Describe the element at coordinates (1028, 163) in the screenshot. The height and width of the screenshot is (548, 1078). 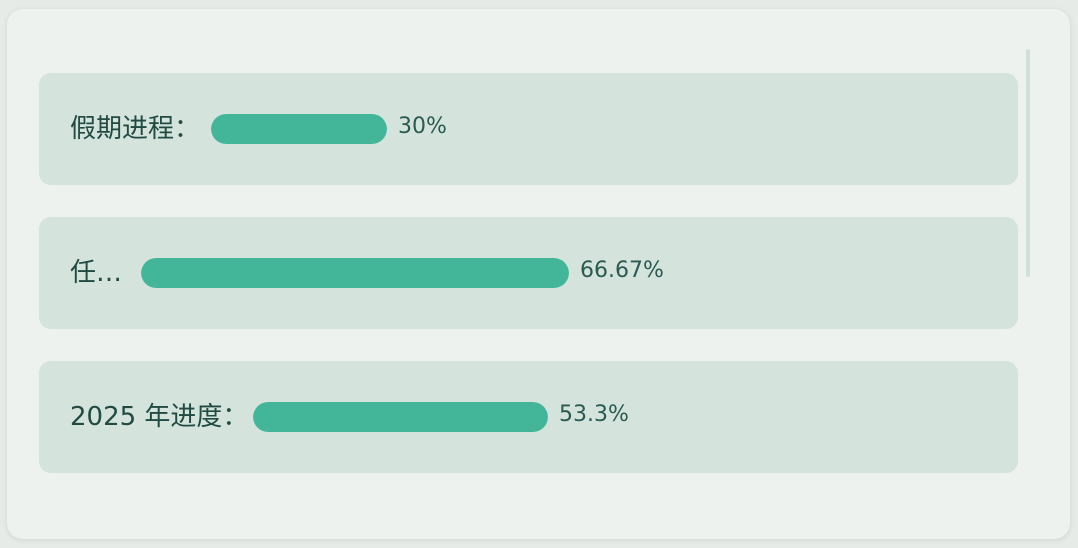
I see `scrollbar` at that location.